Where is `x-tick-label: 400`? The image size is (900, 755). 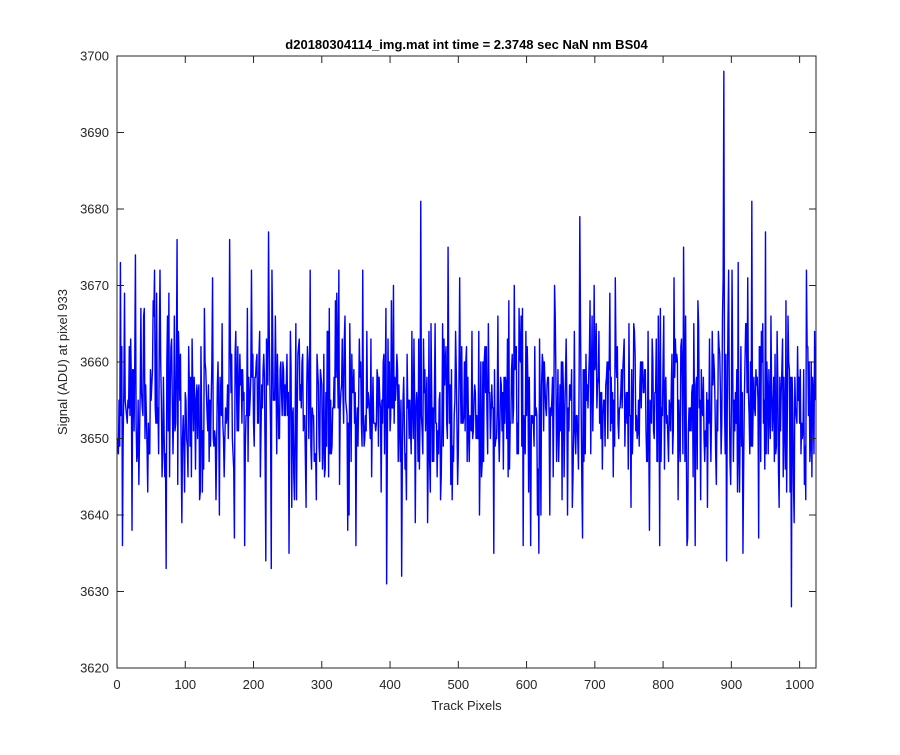 x-tick-label: 400 is located at coordinates (390, 684).